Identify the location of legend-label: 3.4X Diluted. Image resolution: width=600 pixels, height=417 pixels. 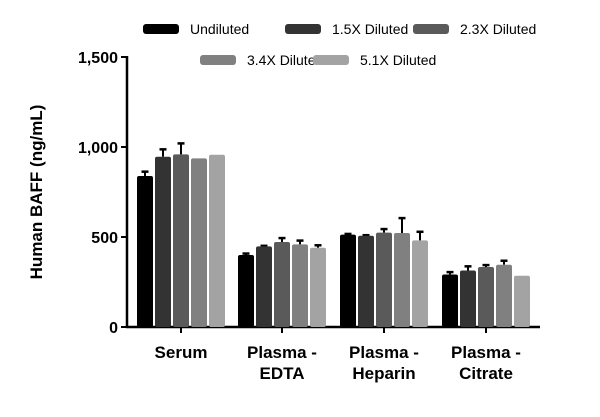
(285, 60).